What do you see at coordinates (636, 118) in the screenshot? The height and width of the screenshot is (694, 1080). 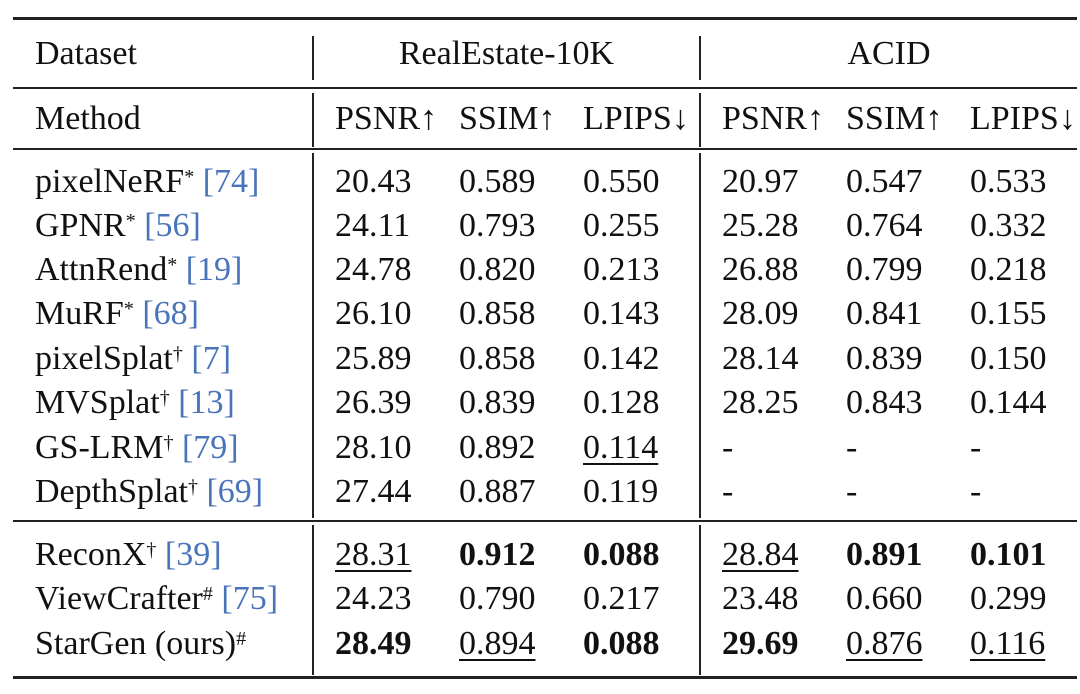 I see `metric-header: LPIPS↓` at bounding box center [636, 118].